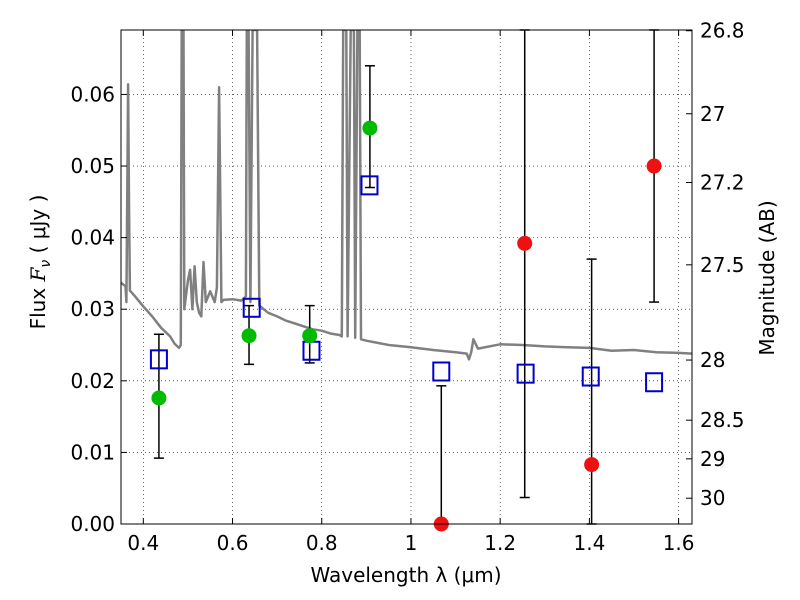 This screenshot has width=800, height=600. Describe the element at coordinates (589, 543) in the screenshot. I see `x-tick-label: 1.4` at that location.